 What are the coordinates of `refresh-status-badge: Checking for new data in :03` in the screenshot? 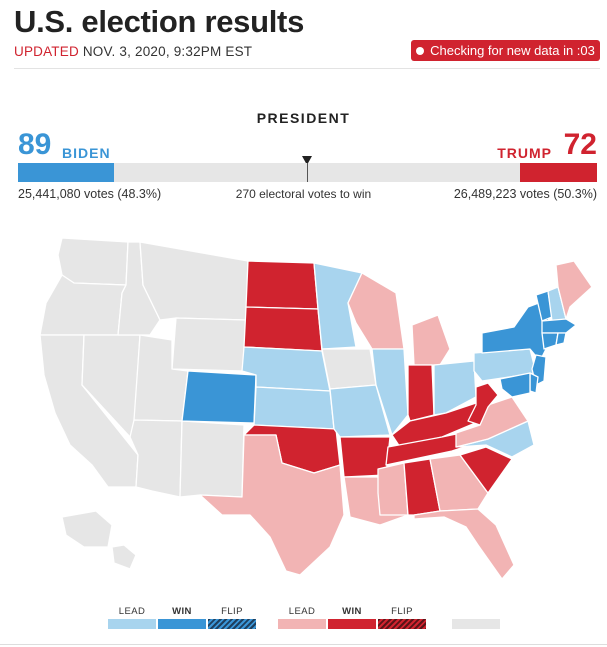 It's located at (505, 50).